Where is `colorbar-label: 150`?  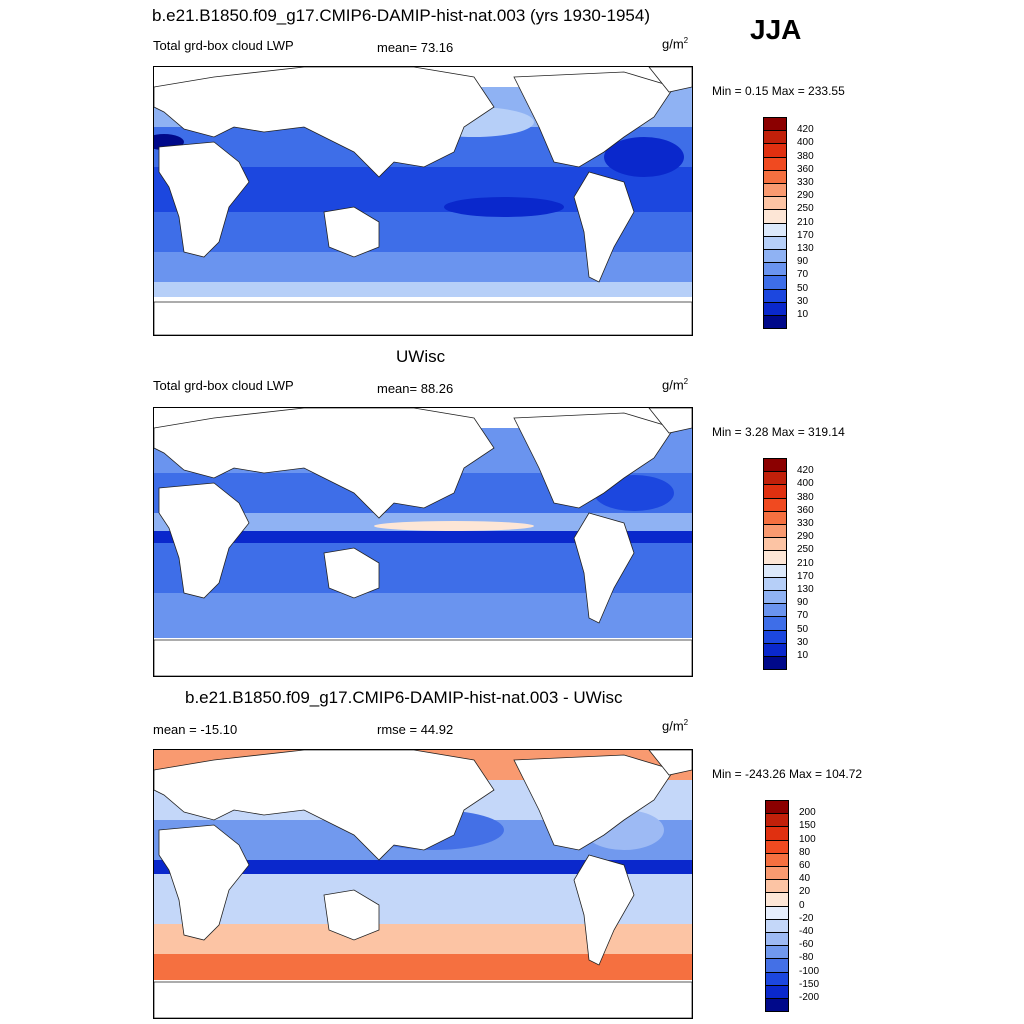 colorbar-label: 150 is located at coordinates (807, 825).